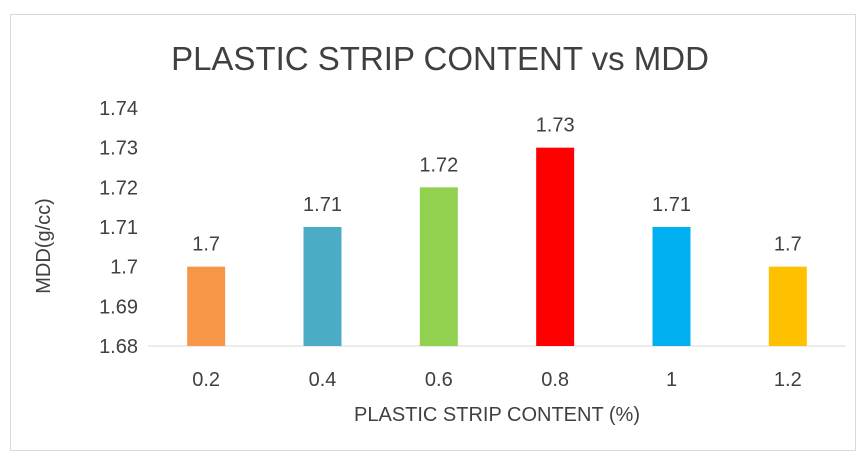  Describe the element at coordinates (787, 306) in the screenshot. I see `bar-1.2` at that location.